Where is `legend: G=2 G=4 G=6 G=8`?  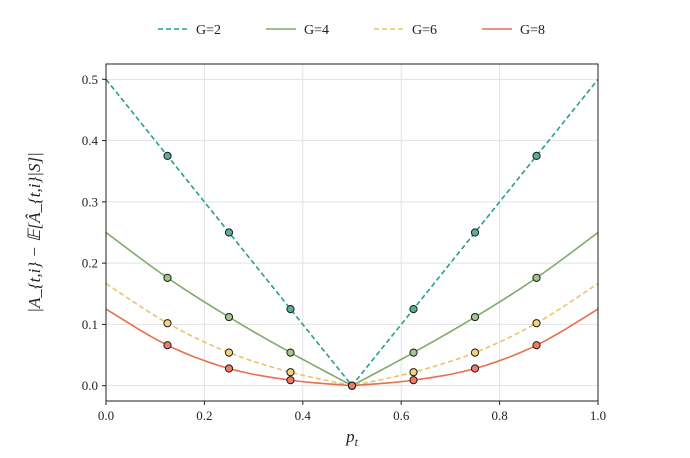
legend: G=2 G=4 G=6 G=8 is located at coordinates (351, 30).